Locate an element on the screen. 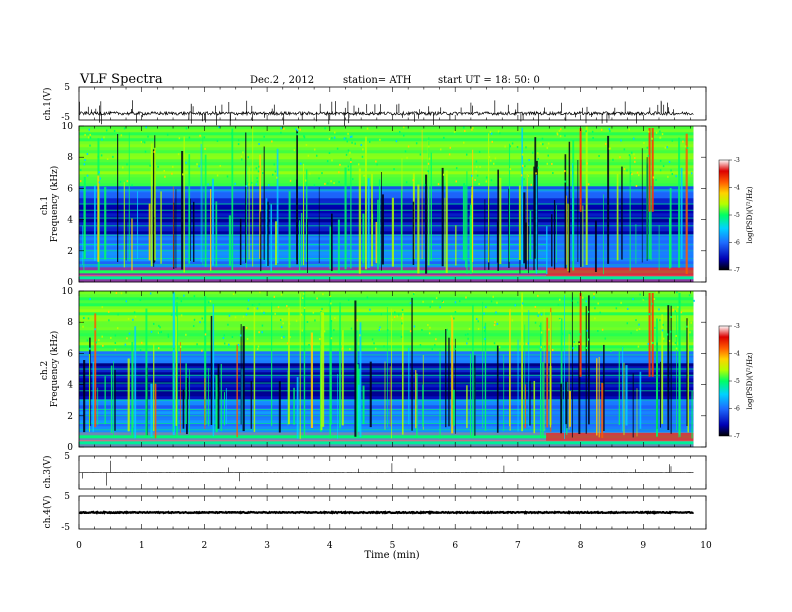 The height and width of the screenshot is (612, 792). y-tick-label: 8 is located at coordinates (70, 158).